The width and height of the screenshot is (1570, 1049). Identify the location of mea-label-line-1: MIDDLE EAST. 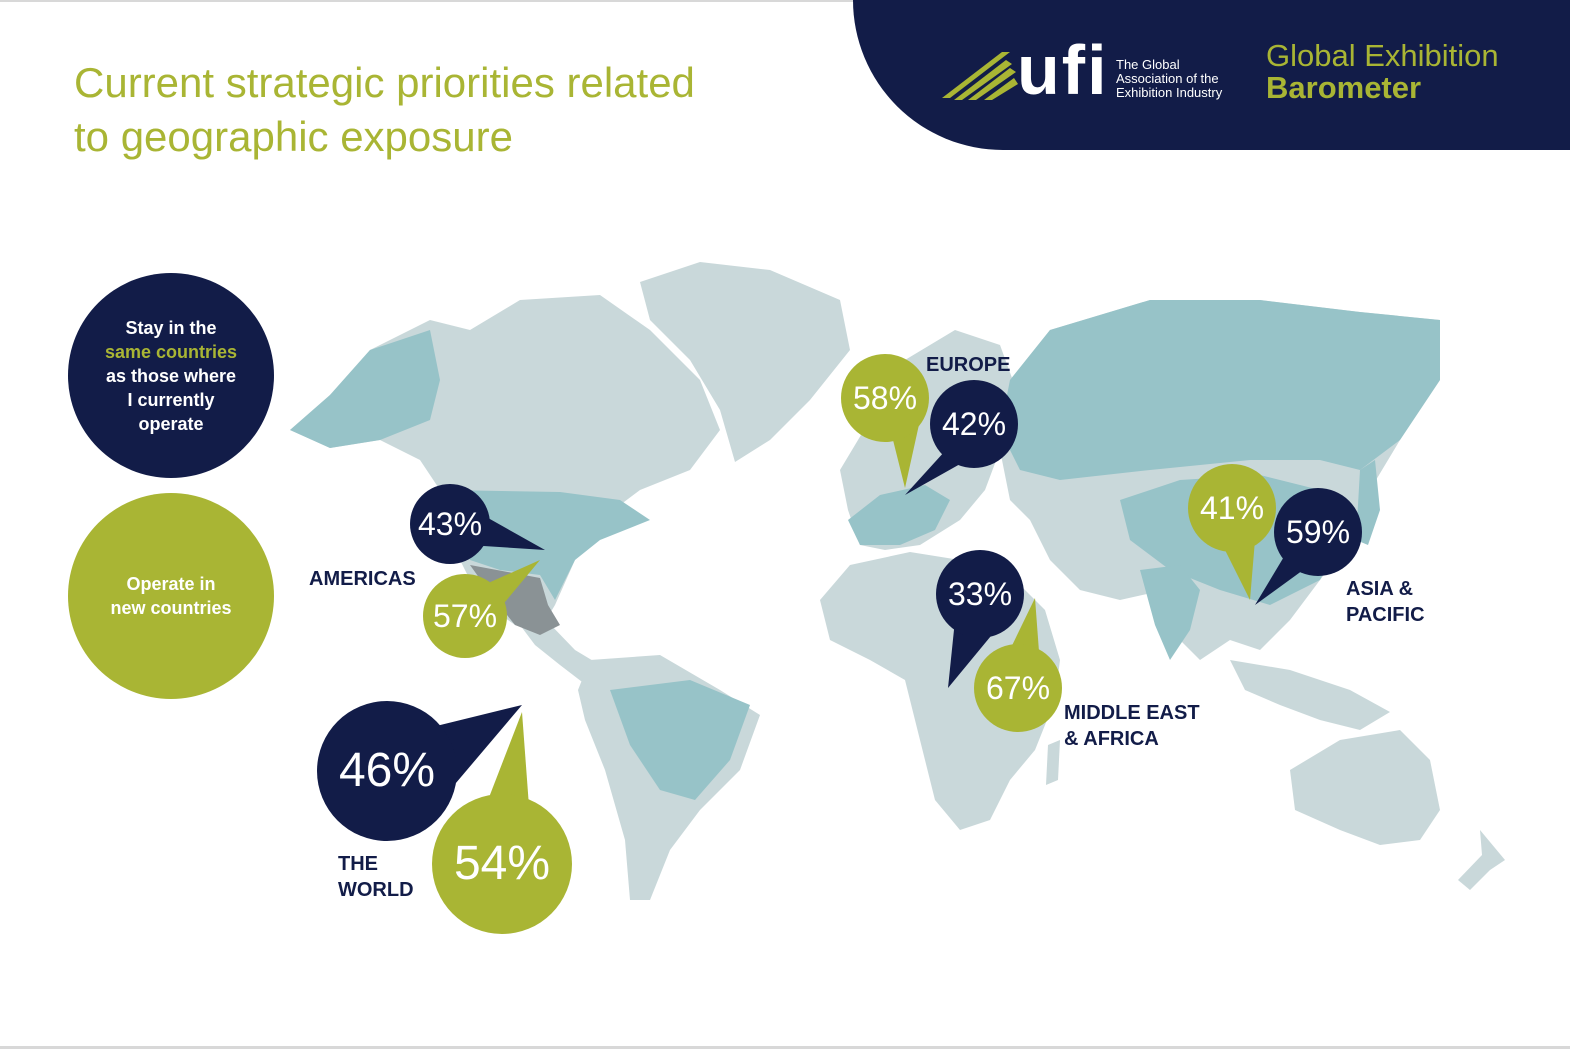
(1132, 713).